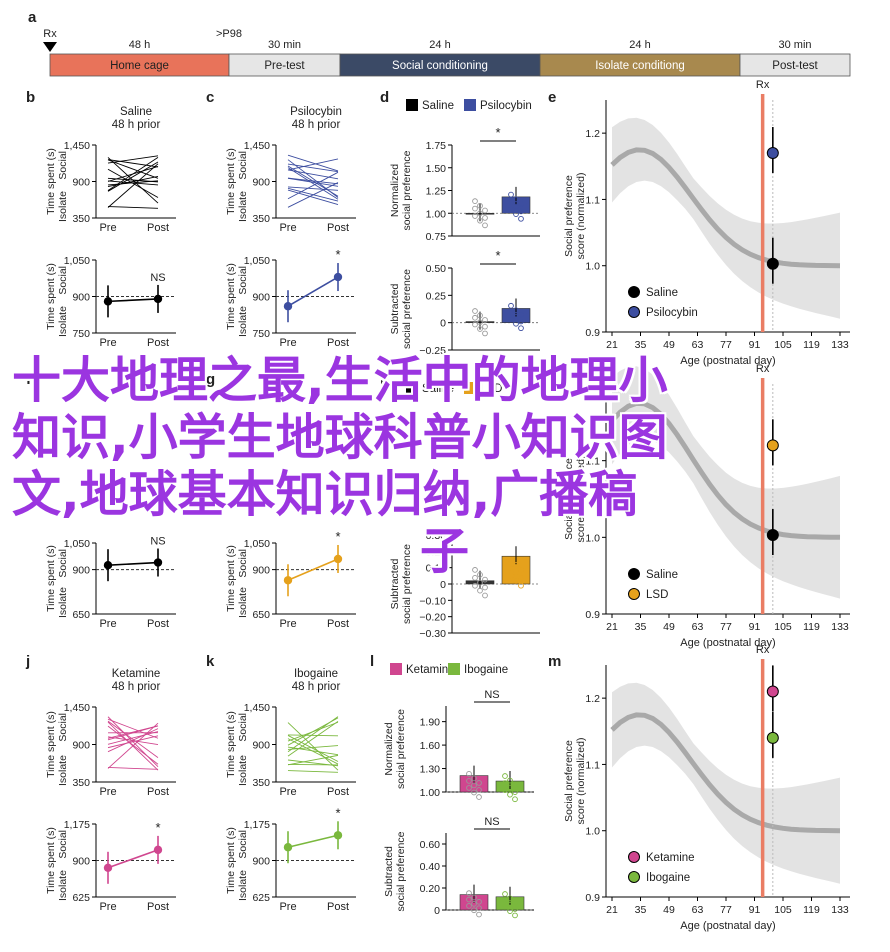 This screenshot has height=952, width=890. Describe the element at coordinates (670, 858) in the screenshot. I see `legend-entry: Ketamine` at that location.